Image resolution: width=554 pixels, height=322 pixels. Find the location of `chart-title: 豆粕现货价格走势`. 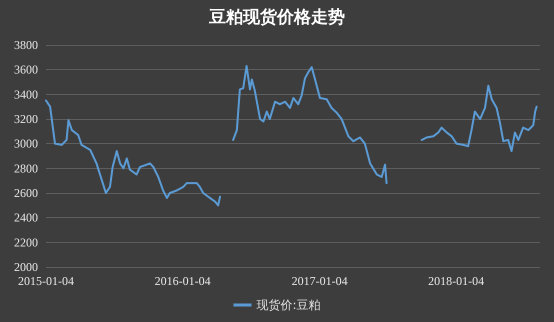

chart-title: 豆粕现货价格走势 is located at coordinates (276, 18).